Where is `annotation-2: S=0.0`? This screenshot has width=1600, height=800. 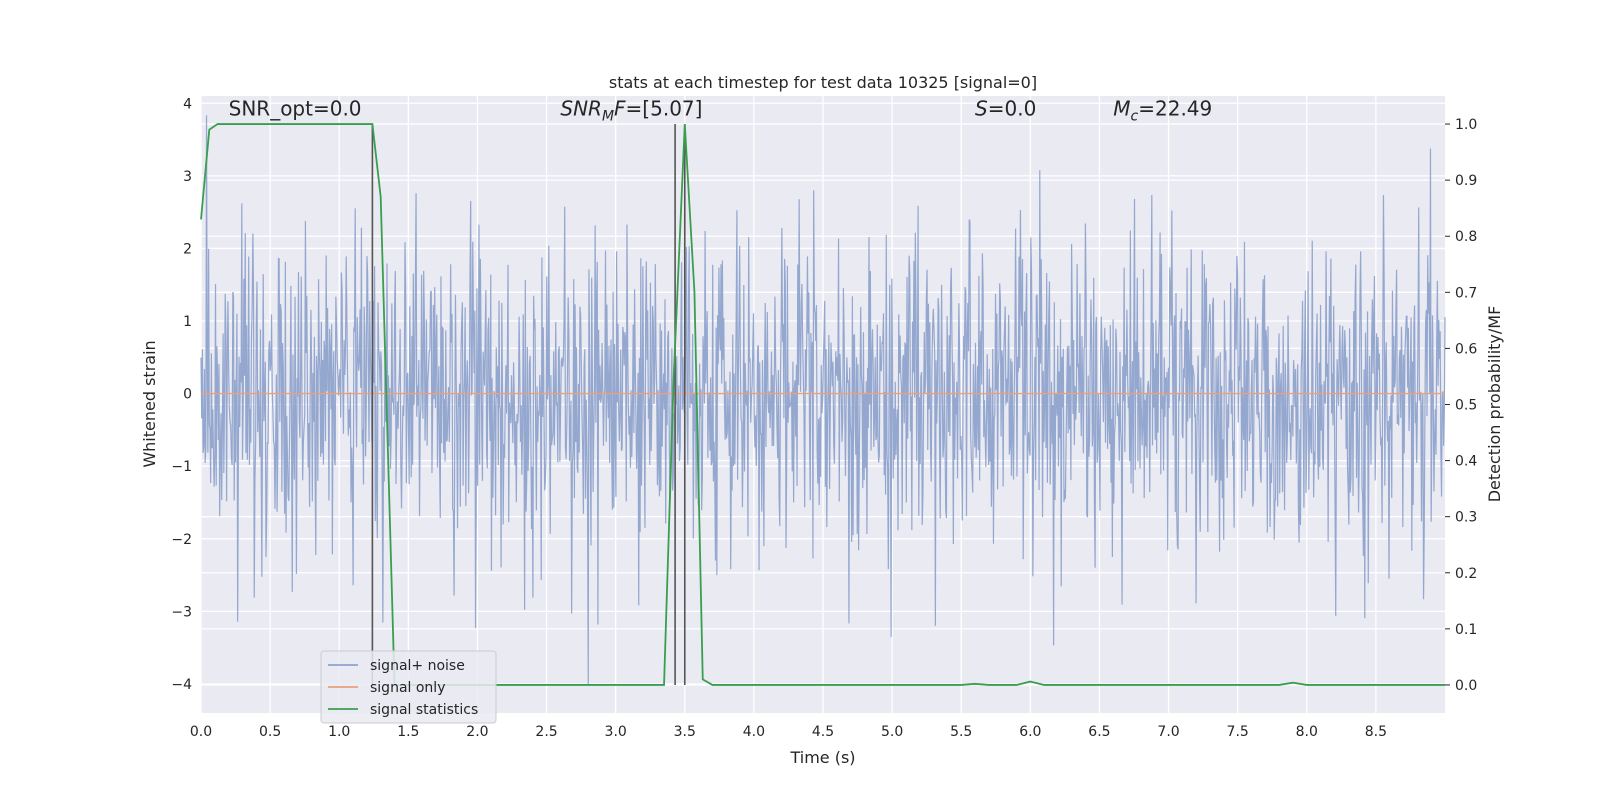
annotation-2: S=0.0 is located at coordinates (1005, 109).